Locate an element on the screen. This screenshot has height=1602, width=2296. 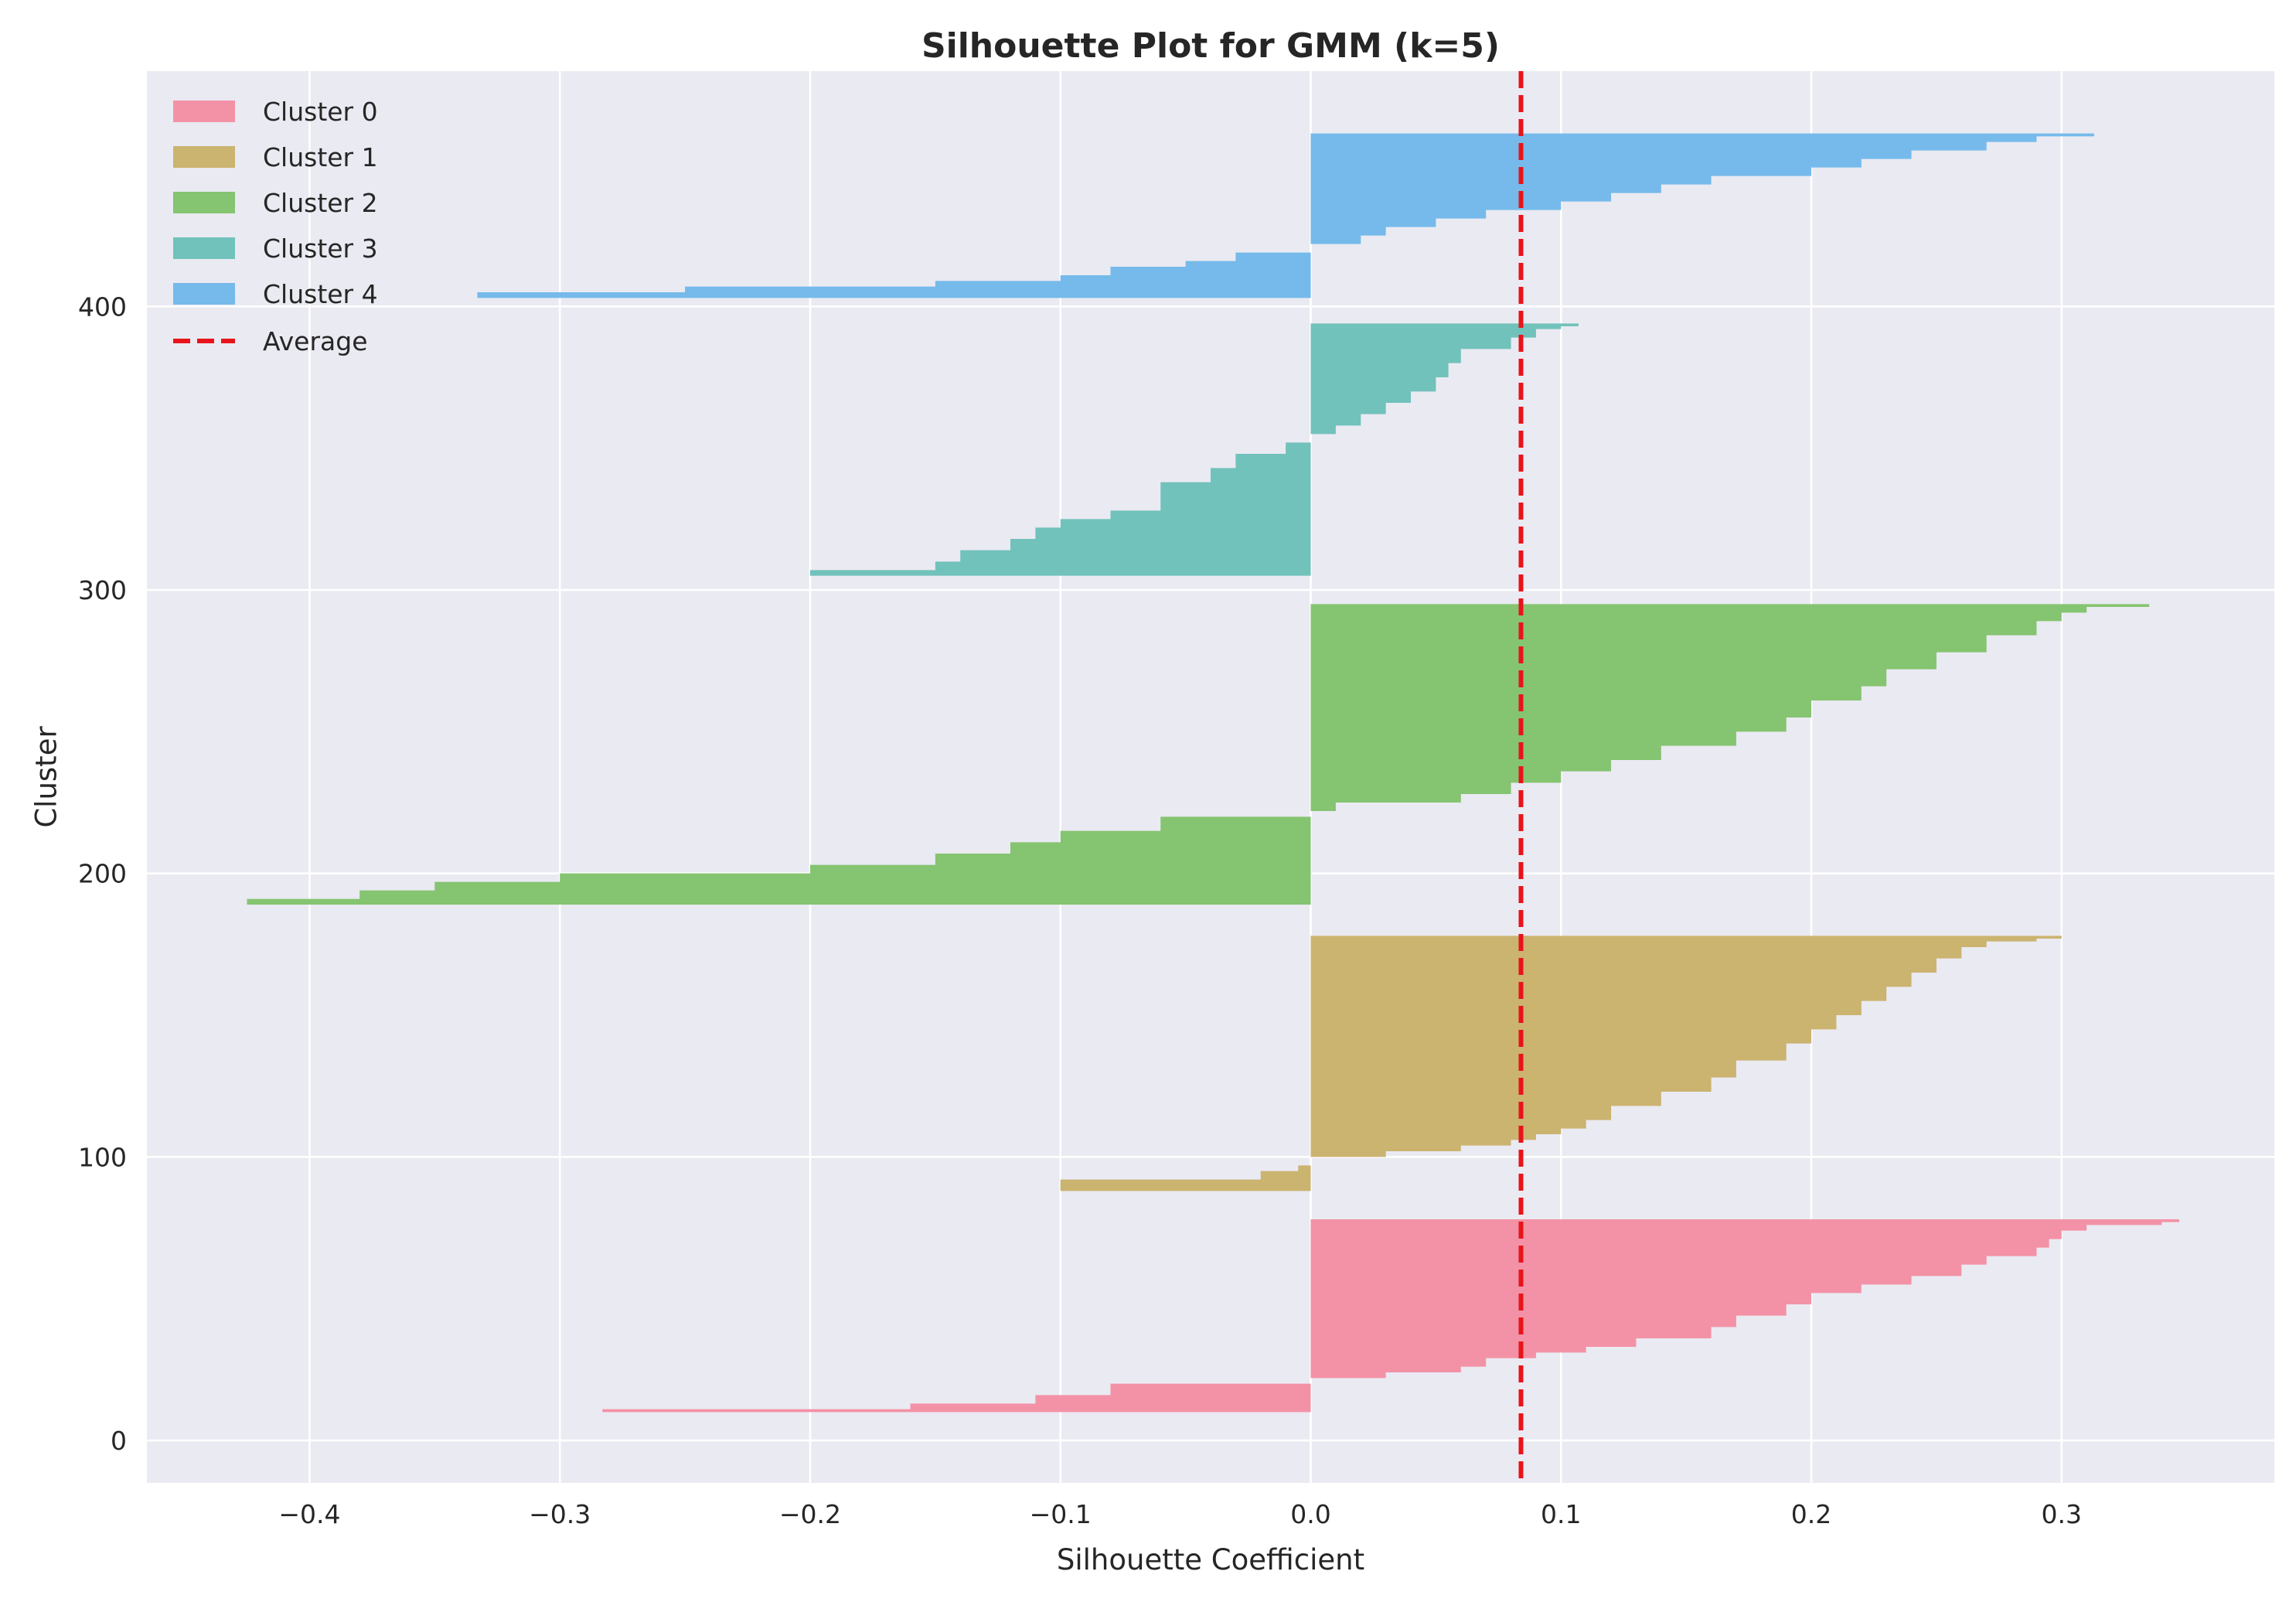
legend-label-average: Average is located at coordinates (315, 341).